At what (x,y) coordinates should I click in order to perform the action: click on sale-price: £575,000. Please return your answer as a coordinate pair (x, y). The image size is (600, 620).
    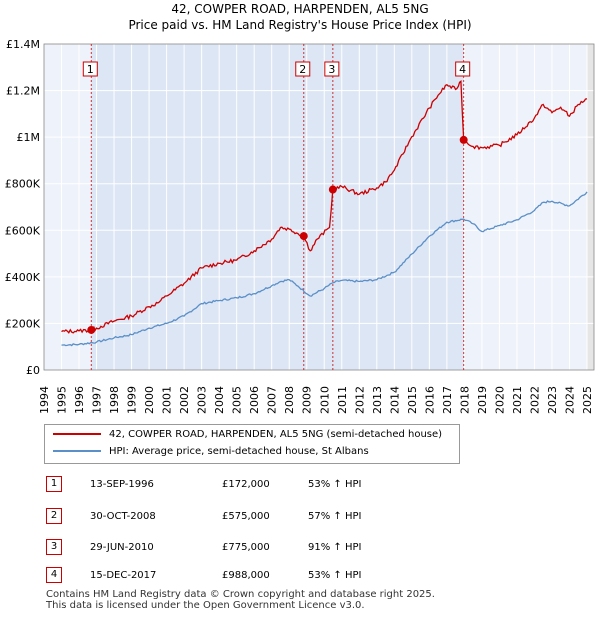
    Looking at the image, I should click on (246, 516).